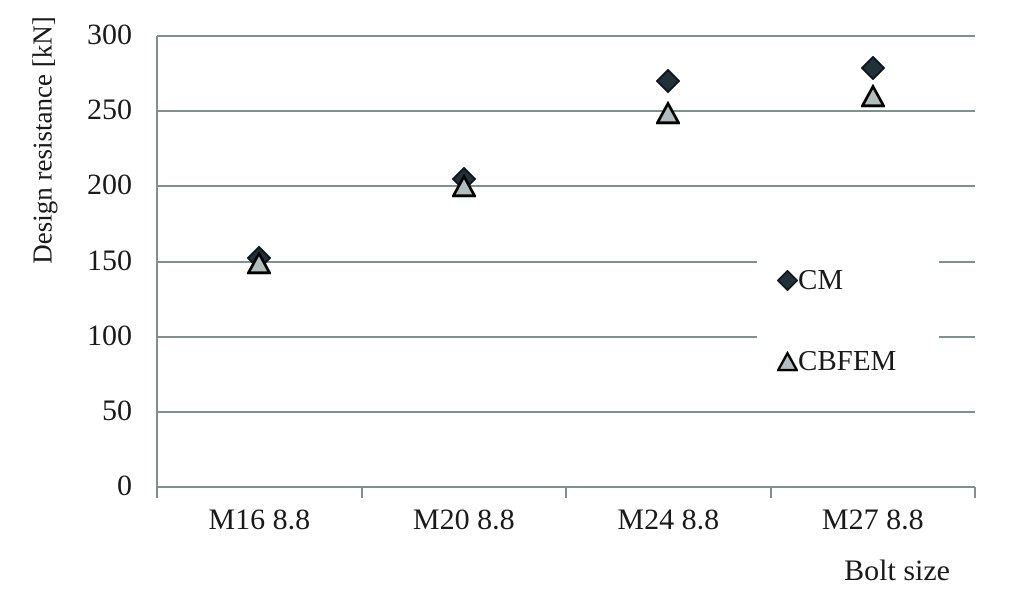 This screenshot has height=605, width=1012. What do you see at coordinates (787, 361) in the screenshot?
I see `cbfem-triangle-icon` at bounding box center [787, 361].